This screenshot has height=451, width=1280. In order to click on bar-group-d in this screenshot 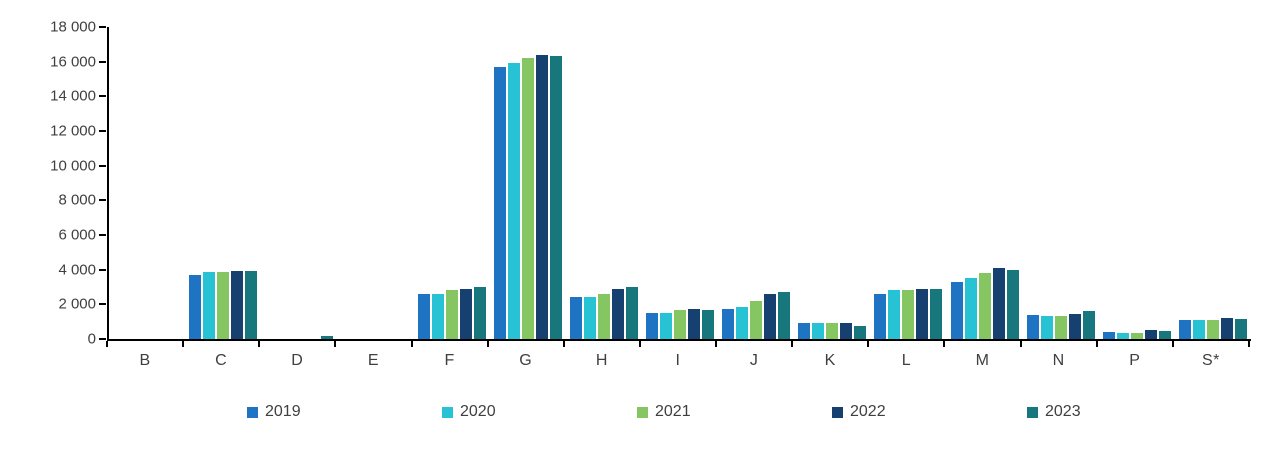, I will do `click(299, 183)`.